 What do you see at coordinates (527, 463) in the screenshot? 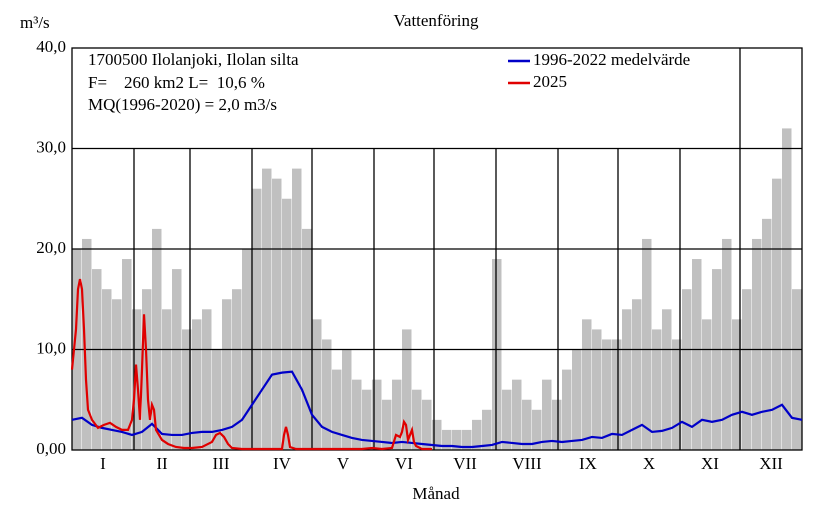
I see `x-tick-label: VIII` at bounding box center [527, 463].